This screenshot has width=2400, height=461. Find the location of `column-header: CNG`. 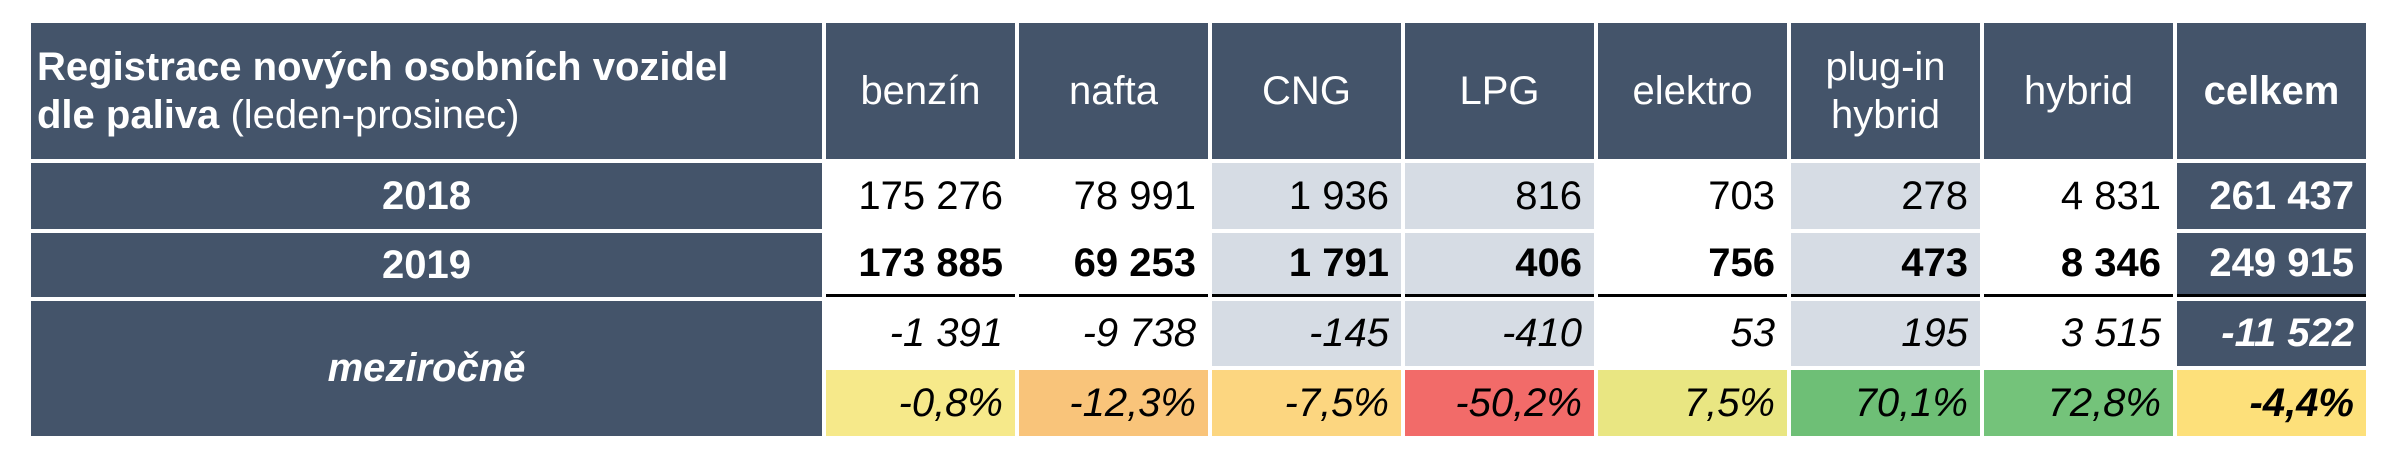

column-header: CNG is located at coordinates (1306, 91).